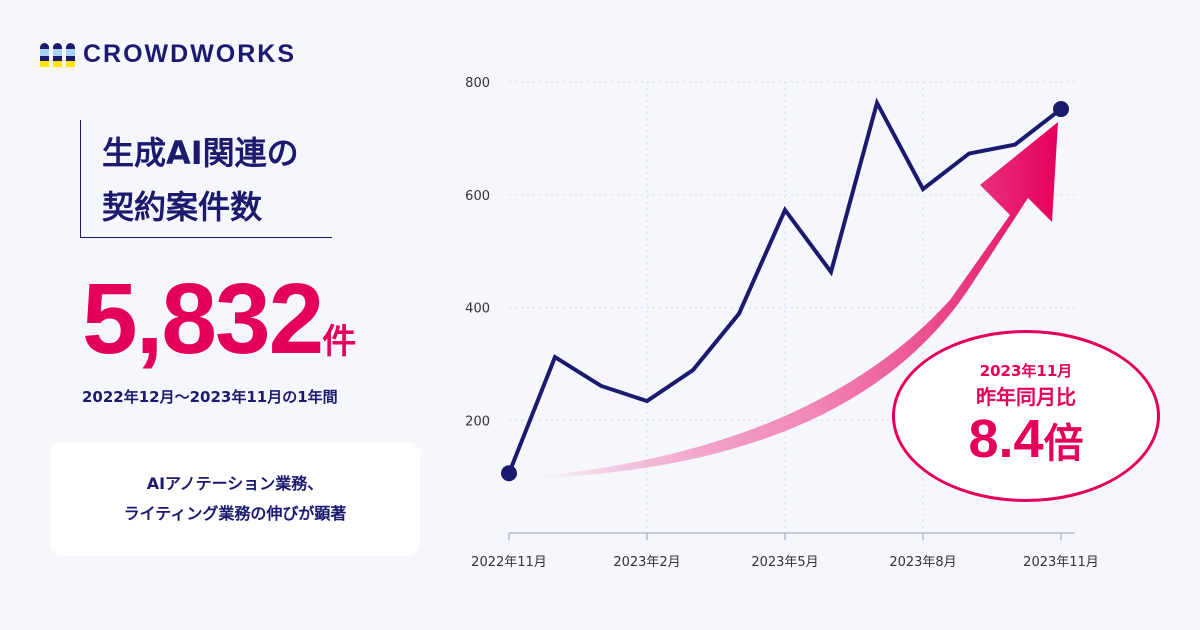  I want to click on x-tick-label: 2023年5月, so click(784, 562).